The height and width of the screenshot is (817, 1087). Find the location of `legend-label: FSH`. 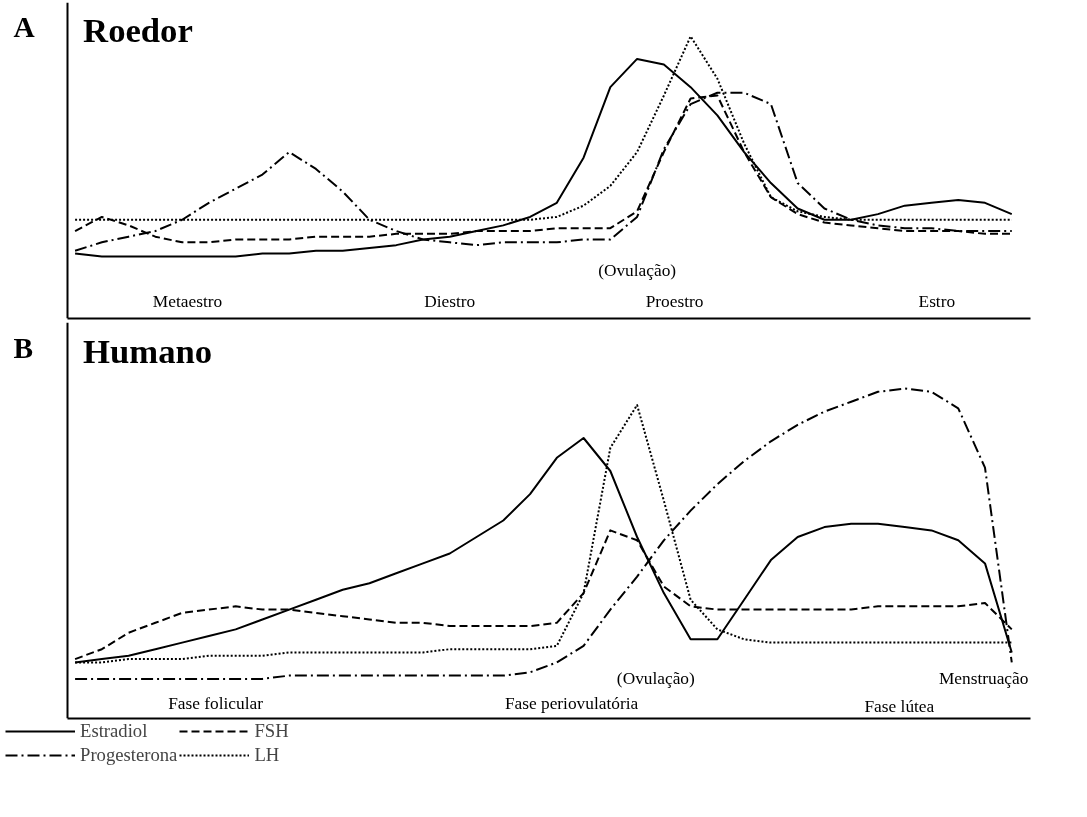

legend-label: FSH is located at coordinates (271, 731).